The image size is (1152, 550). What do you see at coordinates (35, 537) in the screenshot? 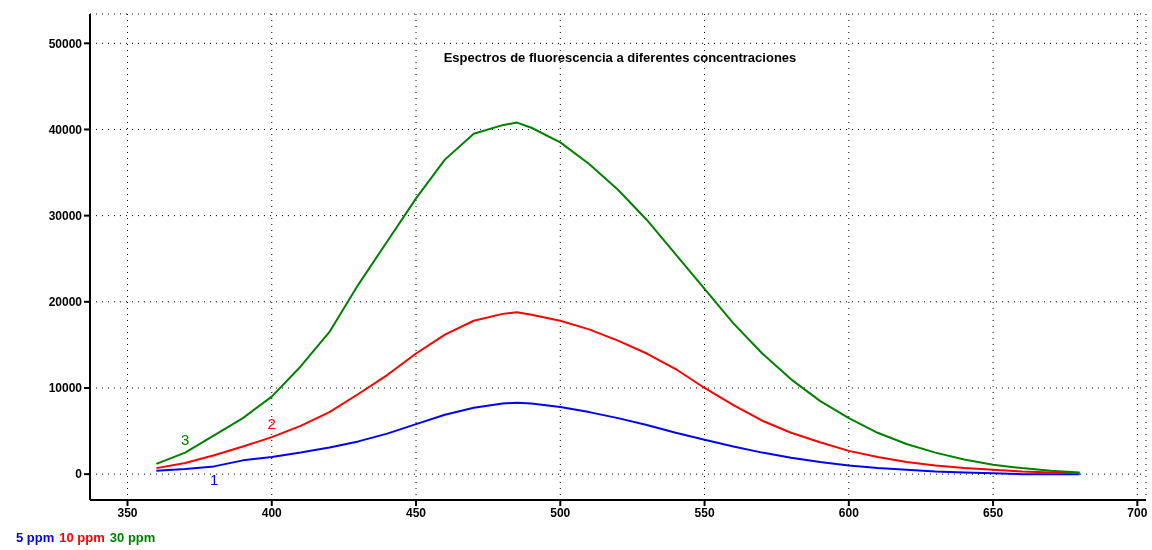
I see `text: 5 ppm` at bounding box center [35, 537].